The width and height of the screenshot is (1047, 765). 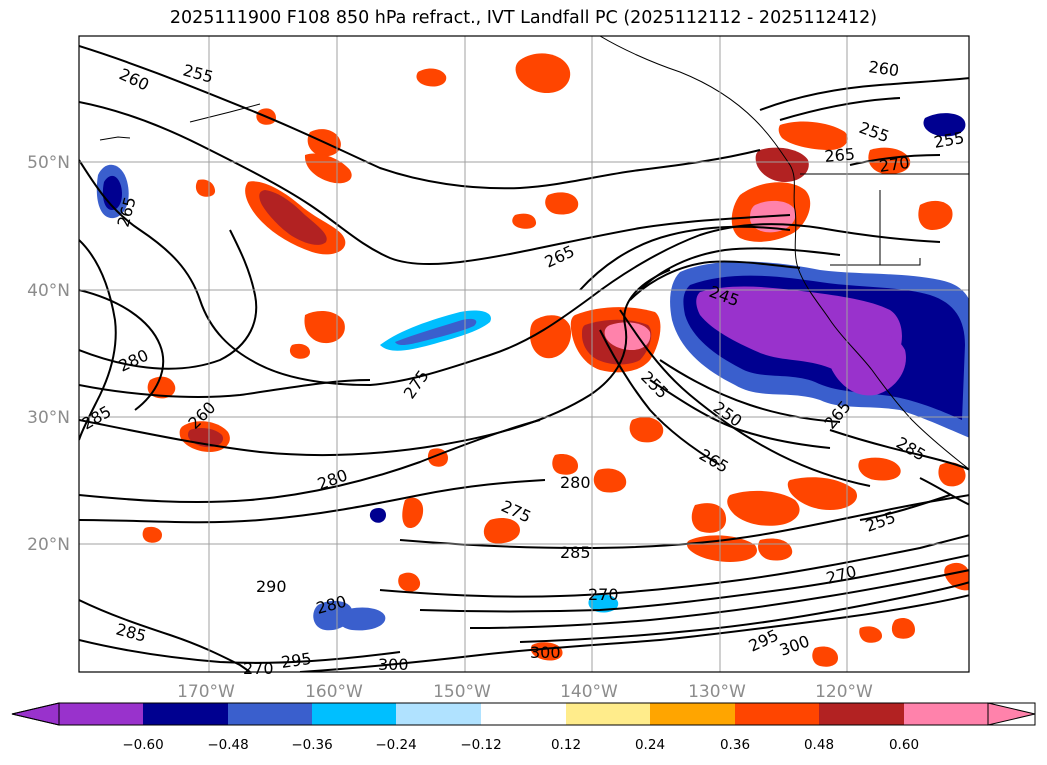 I want to click on colorbar-tick-label: 0.36, so click(x=735, y=745).